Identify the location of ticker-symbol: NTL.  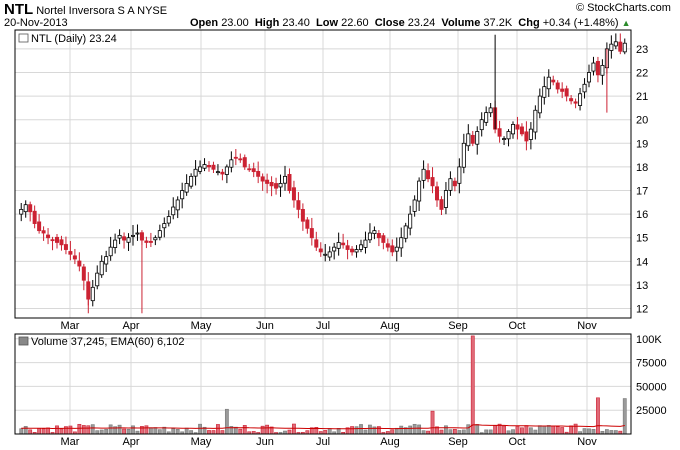
(19, 9).